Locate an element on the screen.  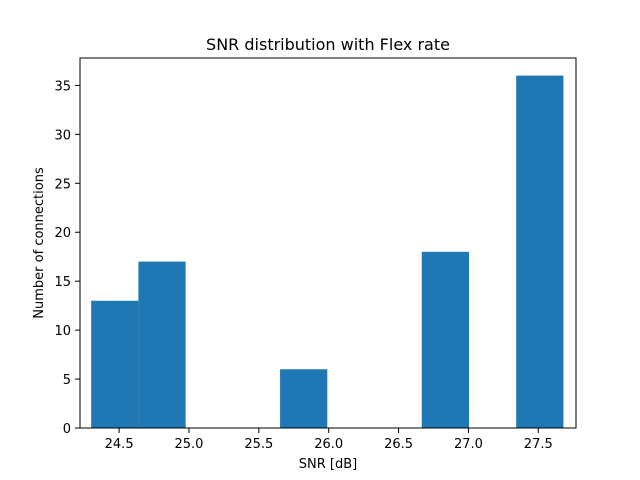
y-axis-label: Number of connections is located at coordinates (39, 243).